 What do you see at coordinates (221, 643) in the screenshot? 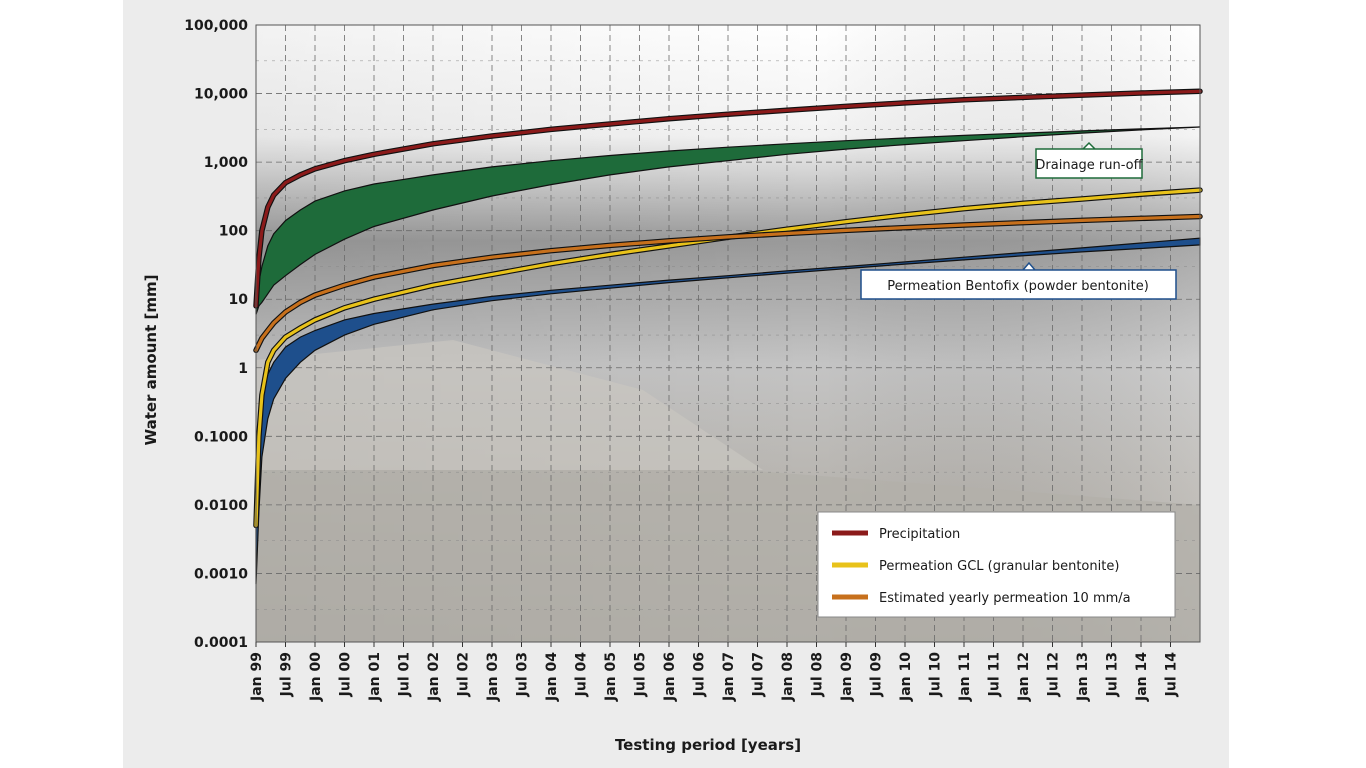
I see `y-tick-label: 0.0001` at bounding box center [221, 643].